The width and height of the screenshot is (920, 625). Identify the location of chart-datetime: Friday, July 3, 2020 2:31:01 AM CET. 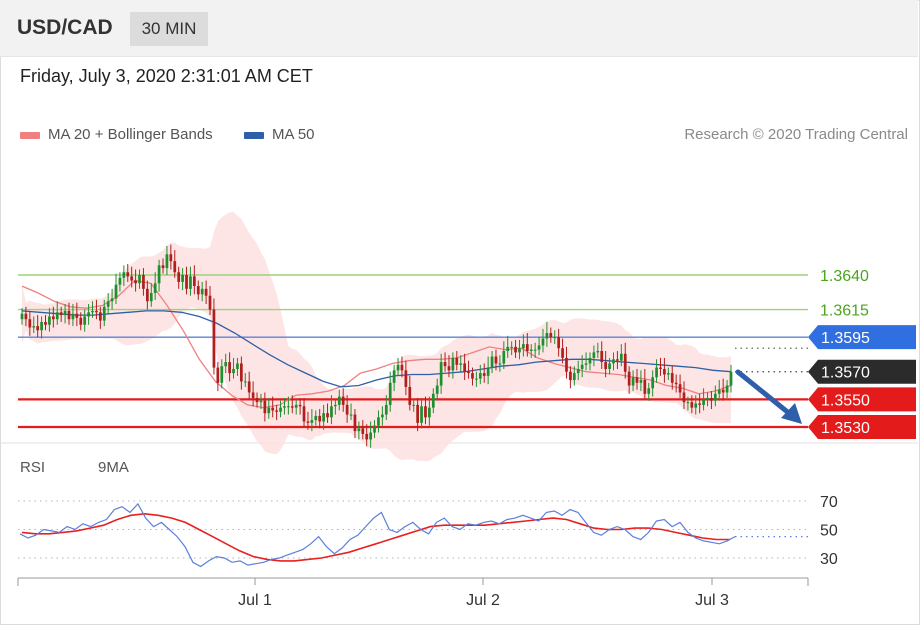
(166, 76).